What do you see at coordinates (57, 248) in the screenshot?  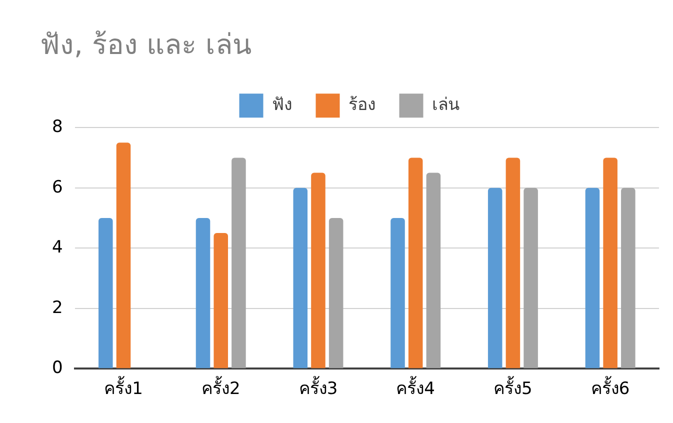 I see `y-tick-label: 4` at bounding box center [57, 248].